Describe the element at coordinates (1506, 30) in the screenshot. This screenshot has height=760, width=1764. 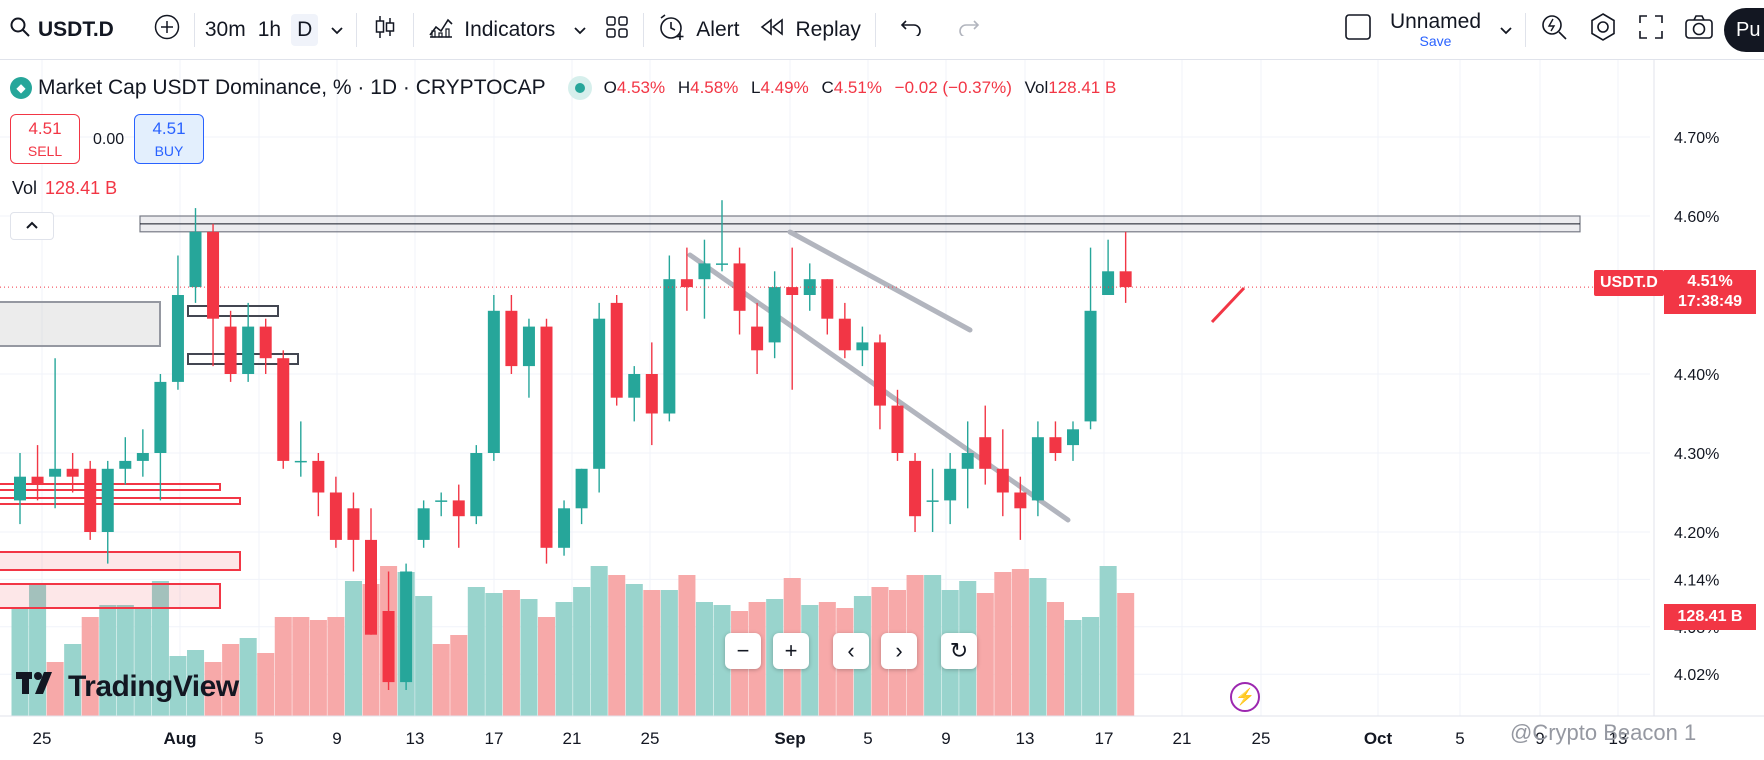
I see `layout-dropdown` at that location.